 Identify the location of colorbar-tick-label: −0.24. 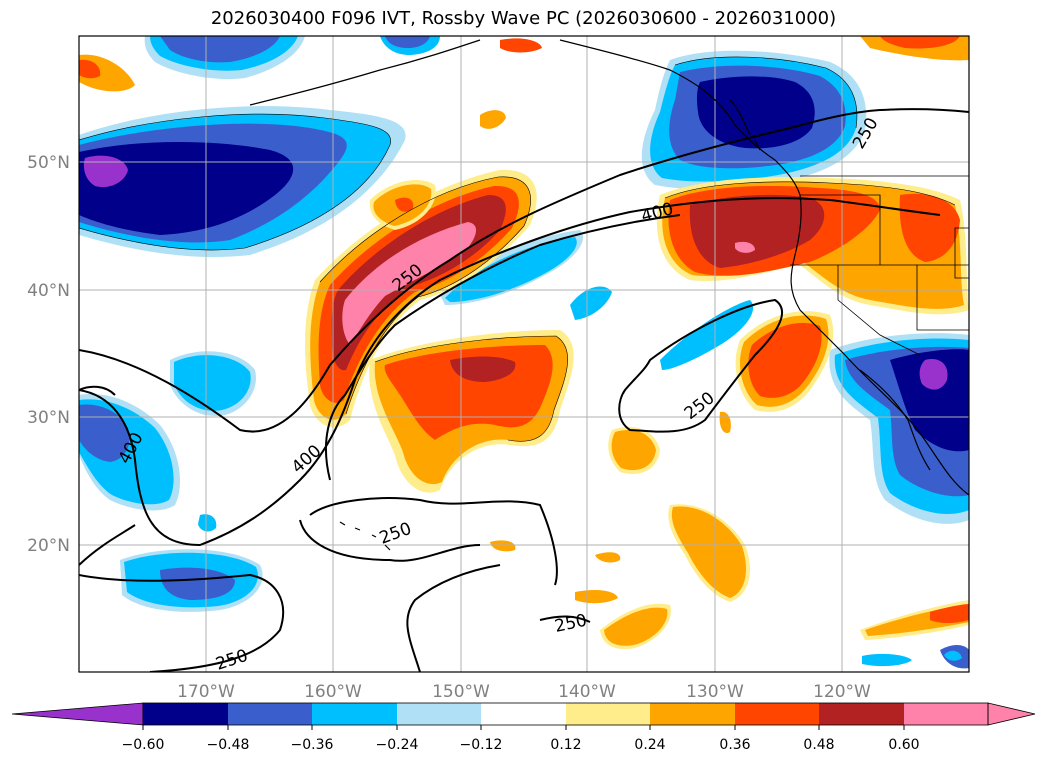
(397, 745).